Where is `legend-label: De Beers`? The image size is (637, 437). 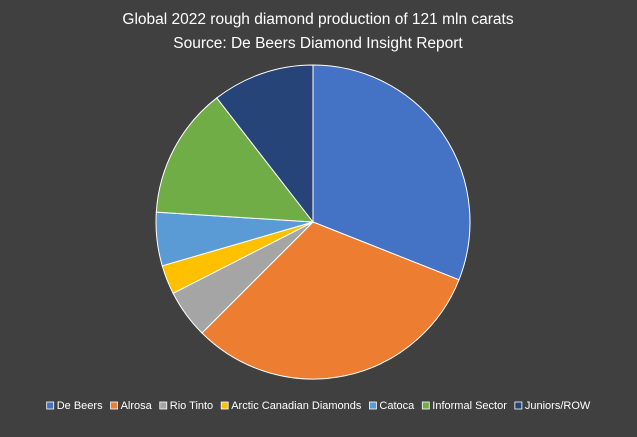
legend-label: De Beers is located at coordinates (80, 406).